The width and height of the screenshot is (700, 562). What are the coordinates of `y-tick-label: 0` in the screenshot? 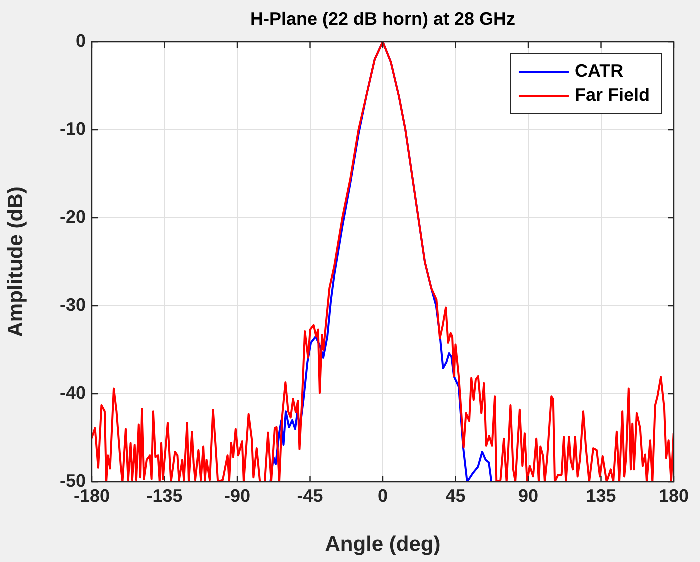 It's located at (81, 40).